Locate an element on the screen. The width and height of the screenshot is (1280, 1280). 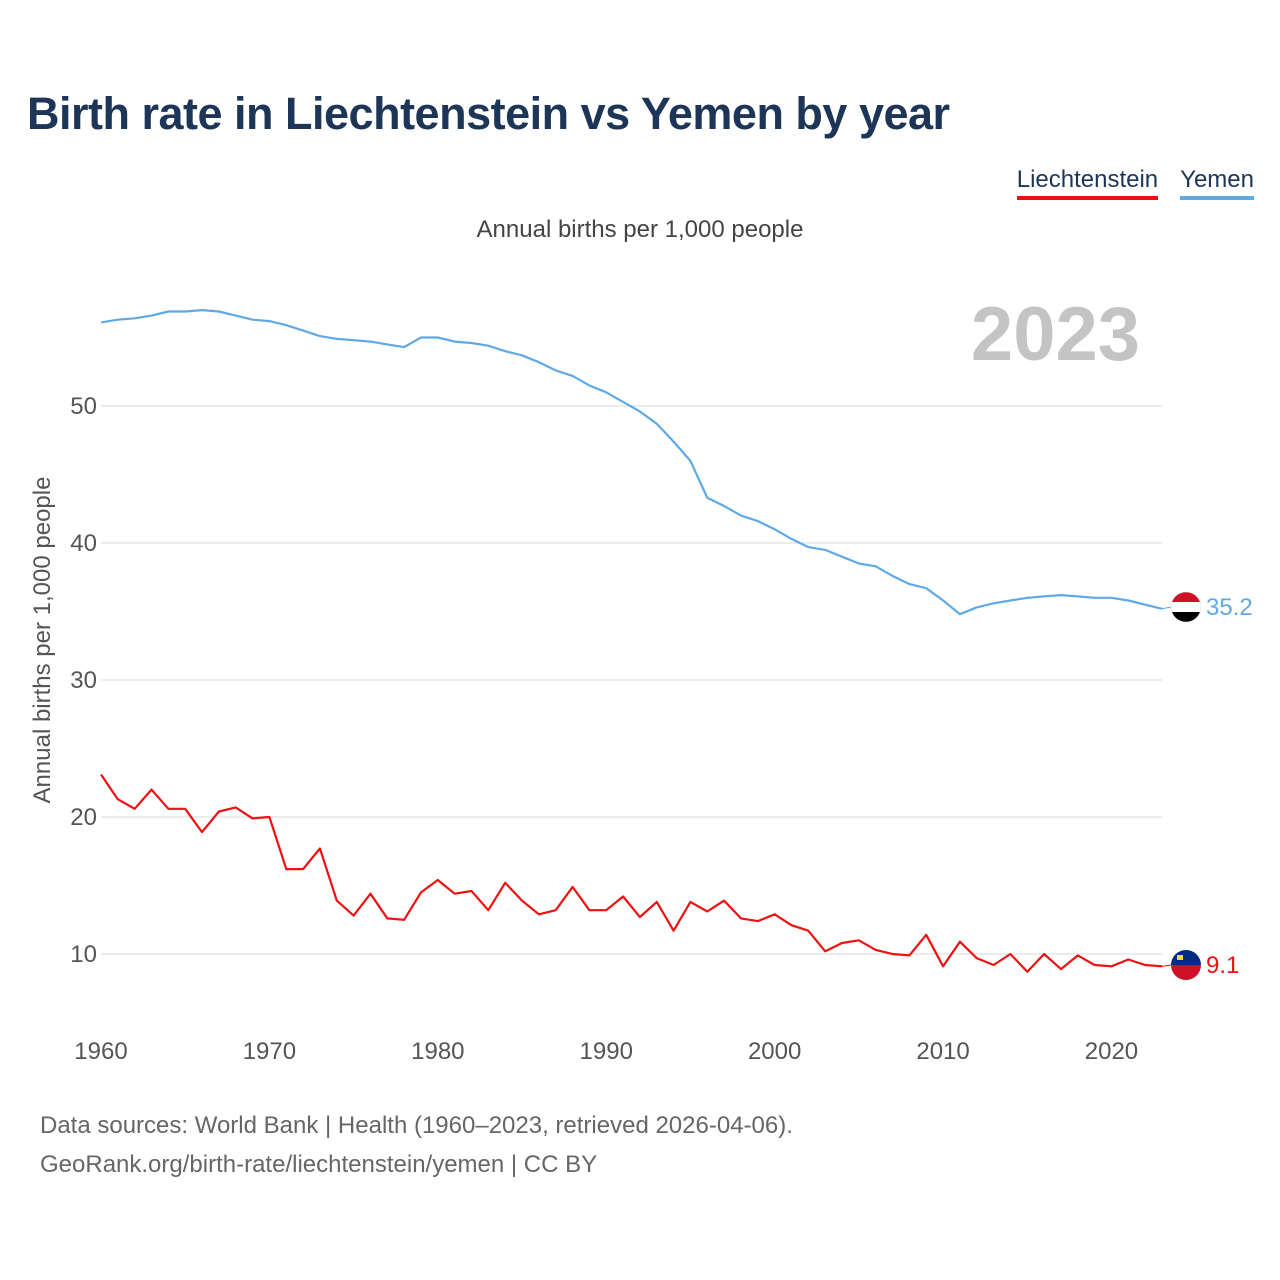
x-tick-2010: 2010 is located at coordinates (942, 1051).